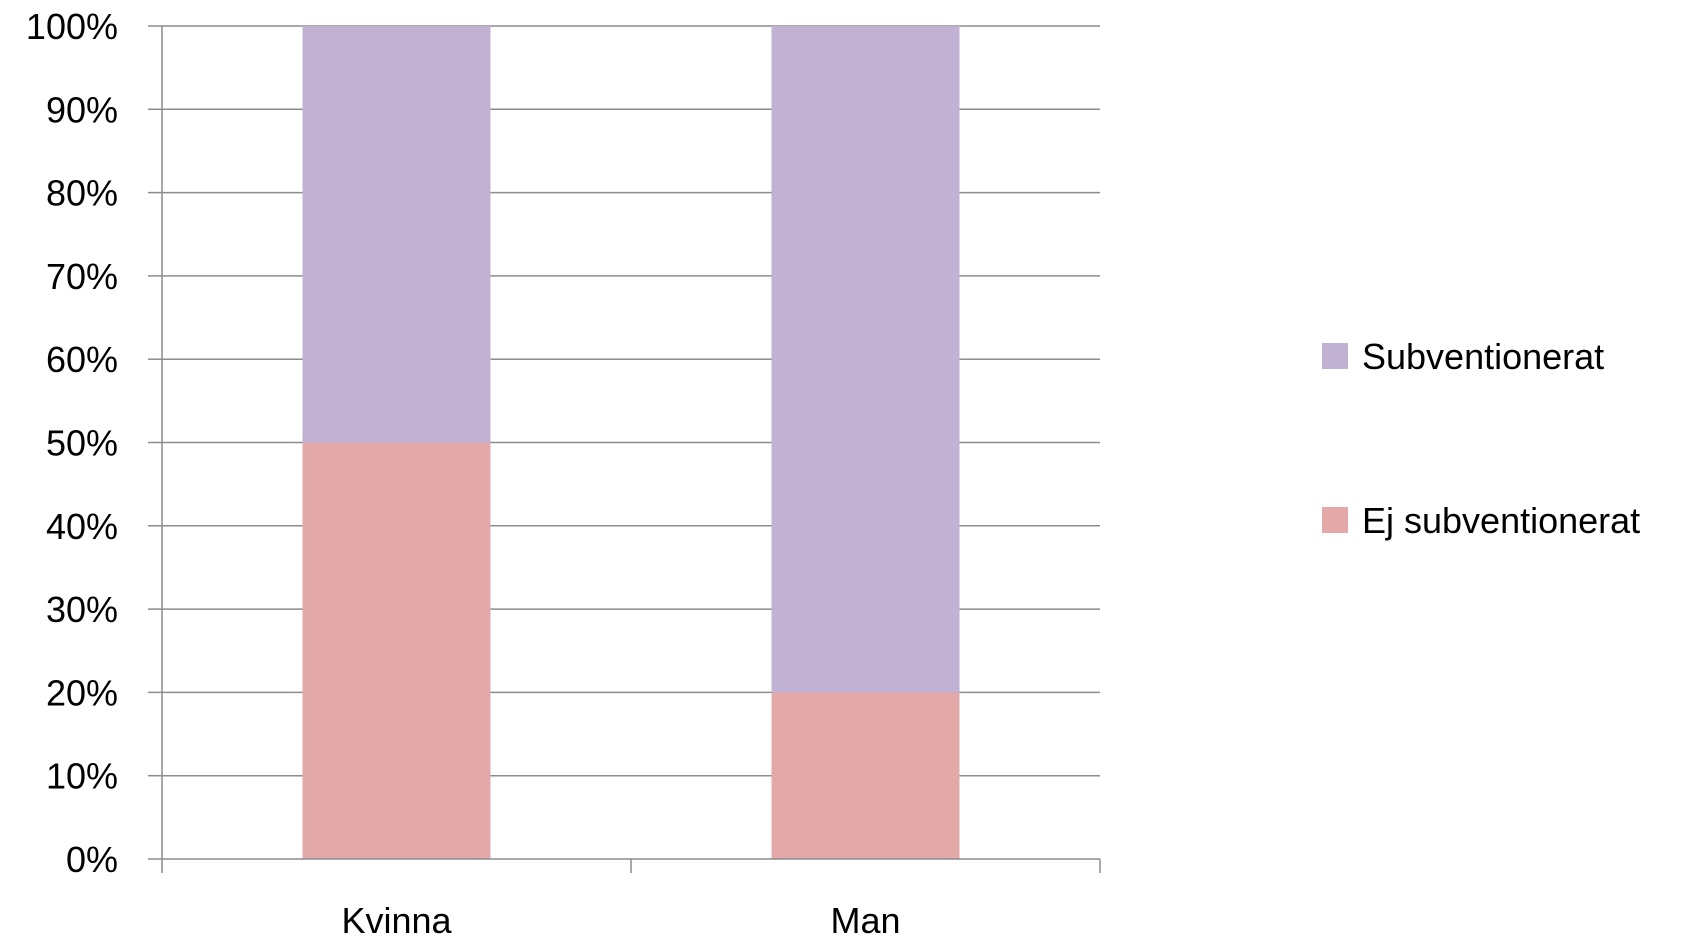  I want to click on y-tick-label: 30%, so click(82, 609).